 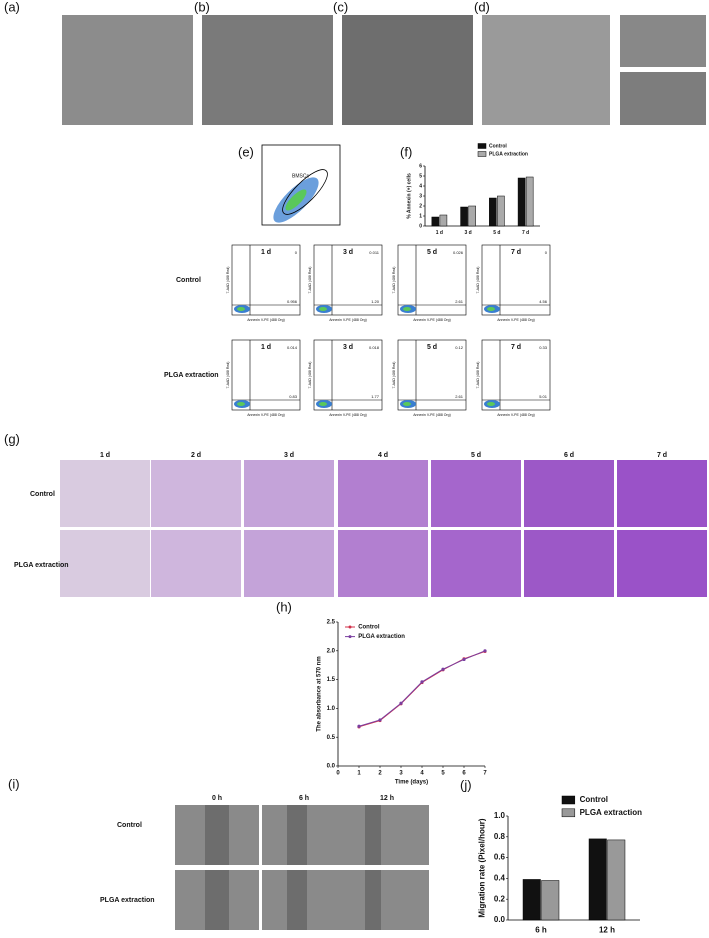 What do you see at coordinates (420, 196) in the screenshot?
I see `y-tick-label: 3` at bounding box center [420, 196].